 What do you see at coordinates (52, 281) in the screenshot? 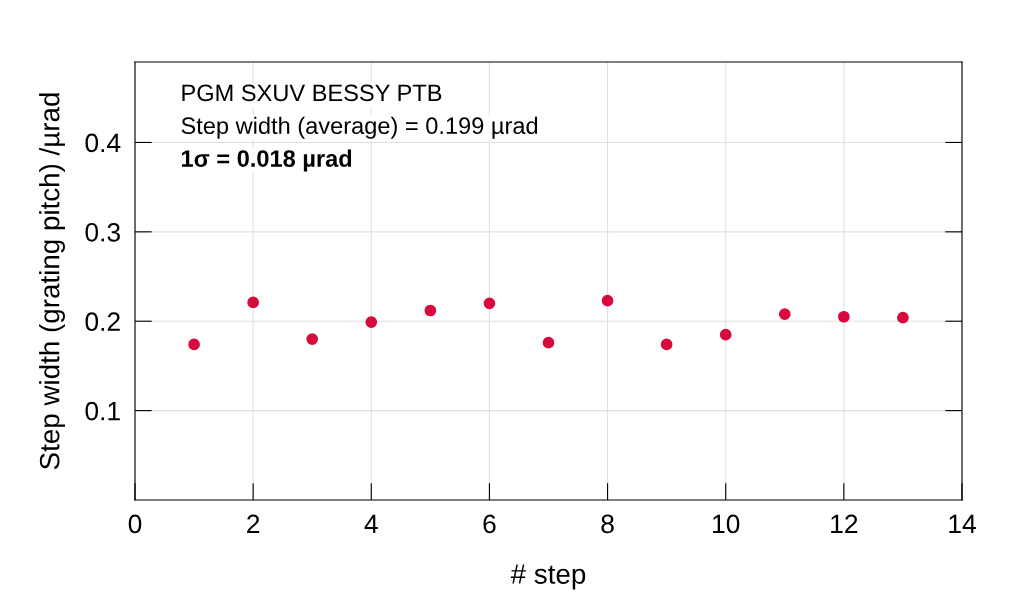
I see `y-axis-title: Step width (grating pitch) /µrad` at bounding box center [52, 281].